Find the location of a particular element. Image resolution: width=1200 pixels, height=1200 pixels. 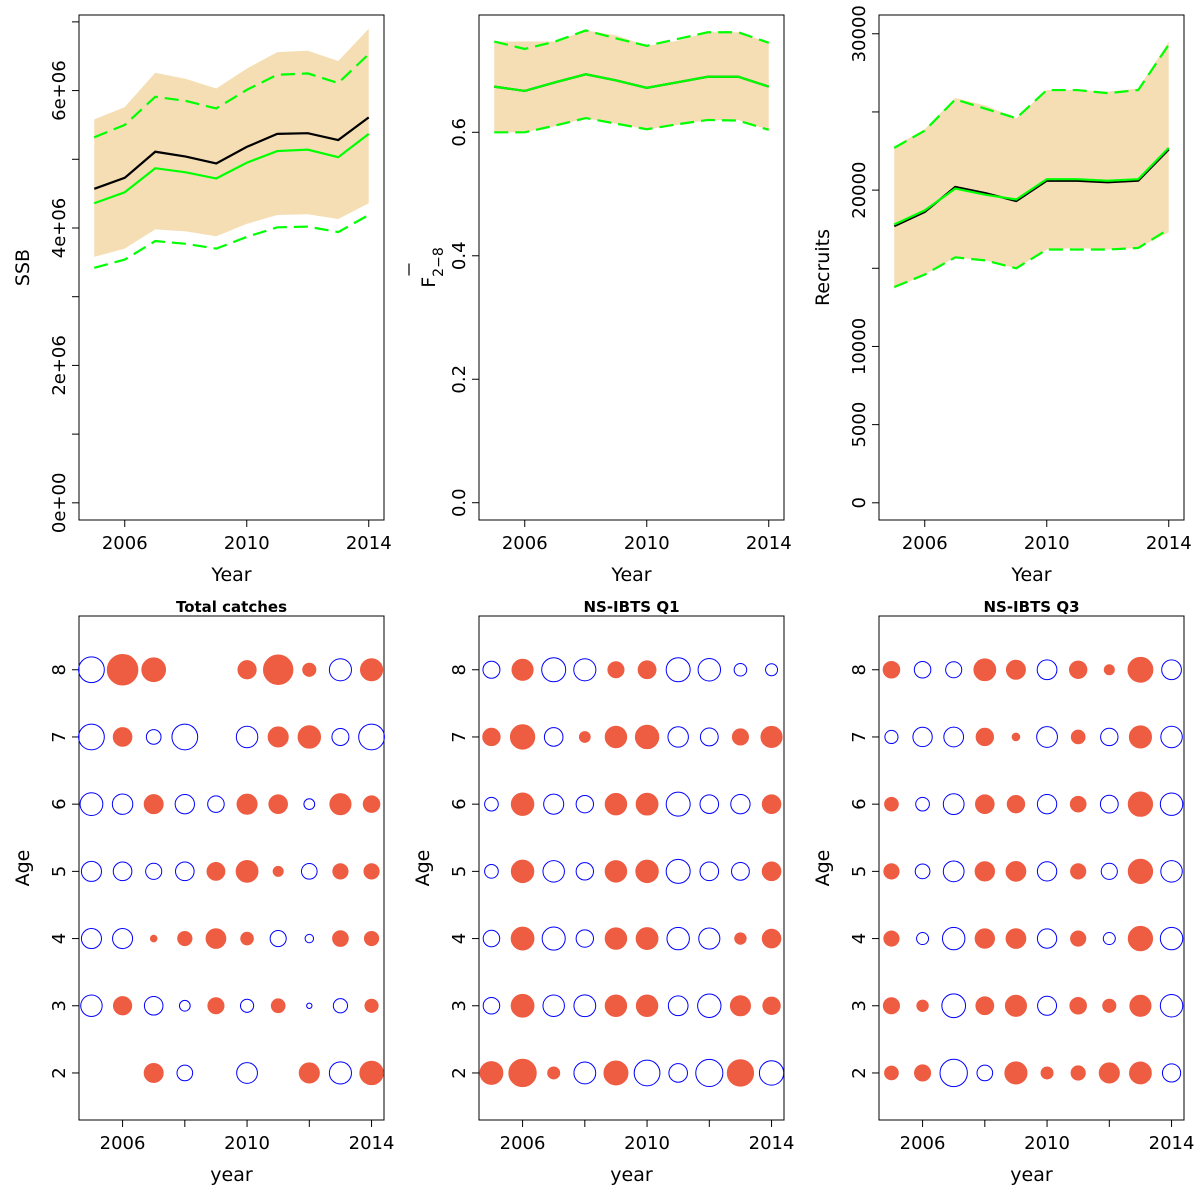

y-tick-label: 10000 is located at coordinates (859, 346).